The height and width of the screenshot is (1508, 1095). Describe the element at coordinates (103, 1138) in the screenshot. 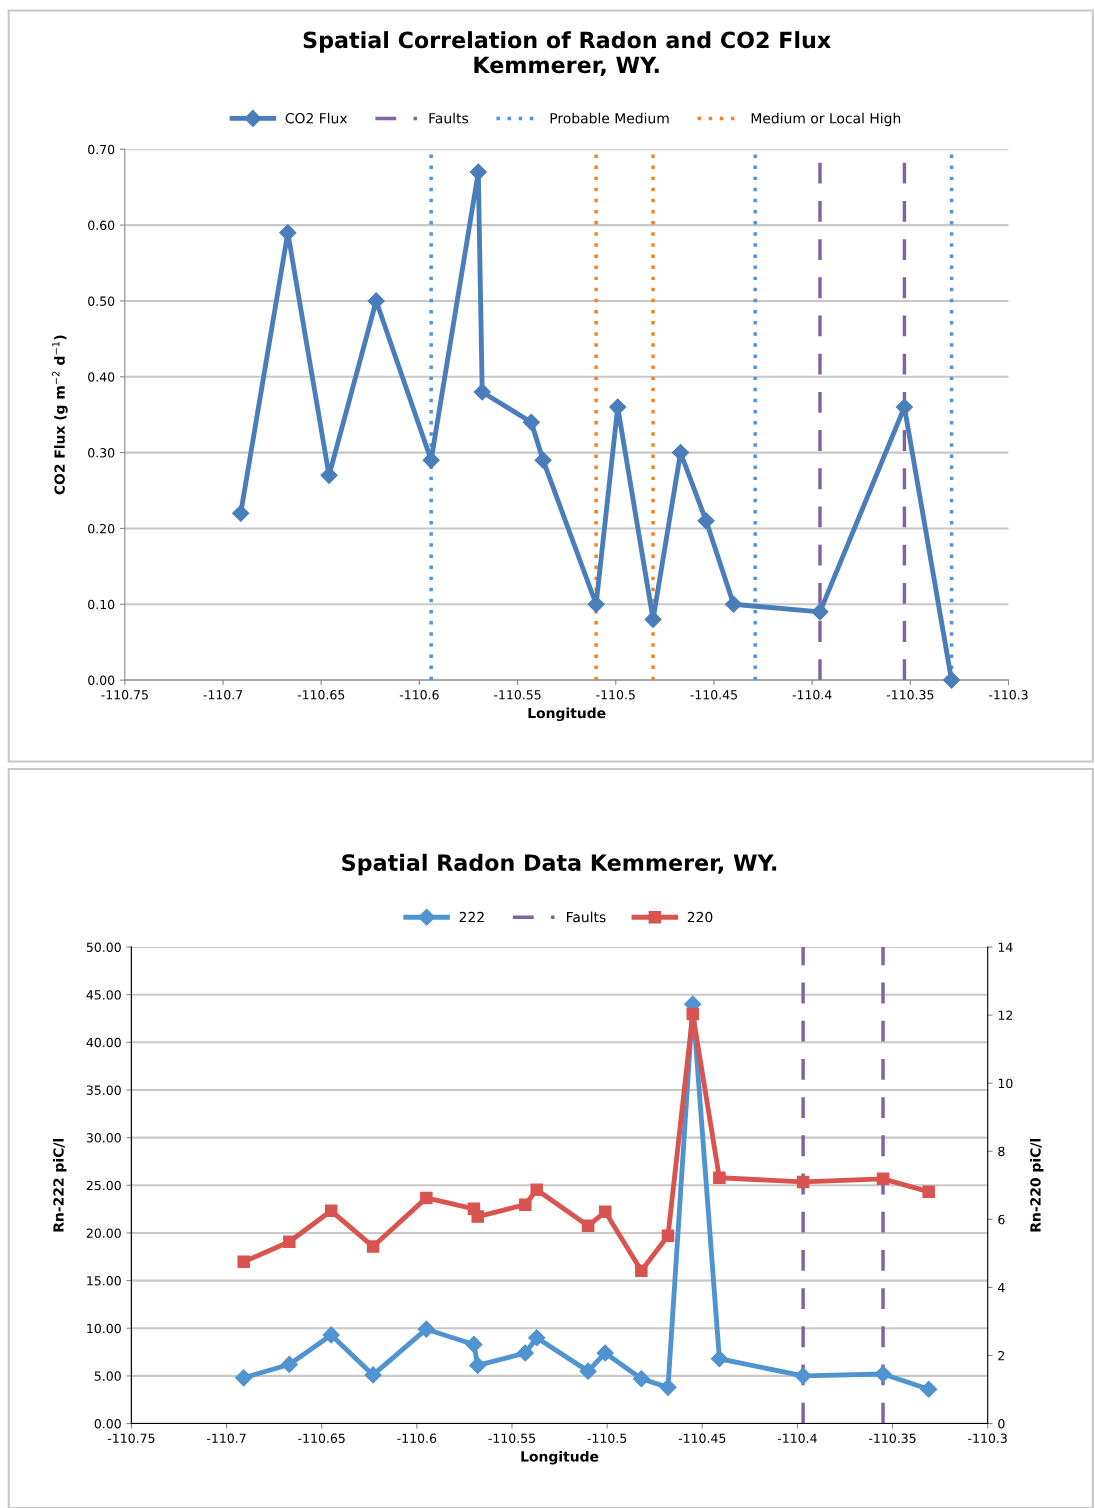

I see `y-tick-label: 30.00` at that location.